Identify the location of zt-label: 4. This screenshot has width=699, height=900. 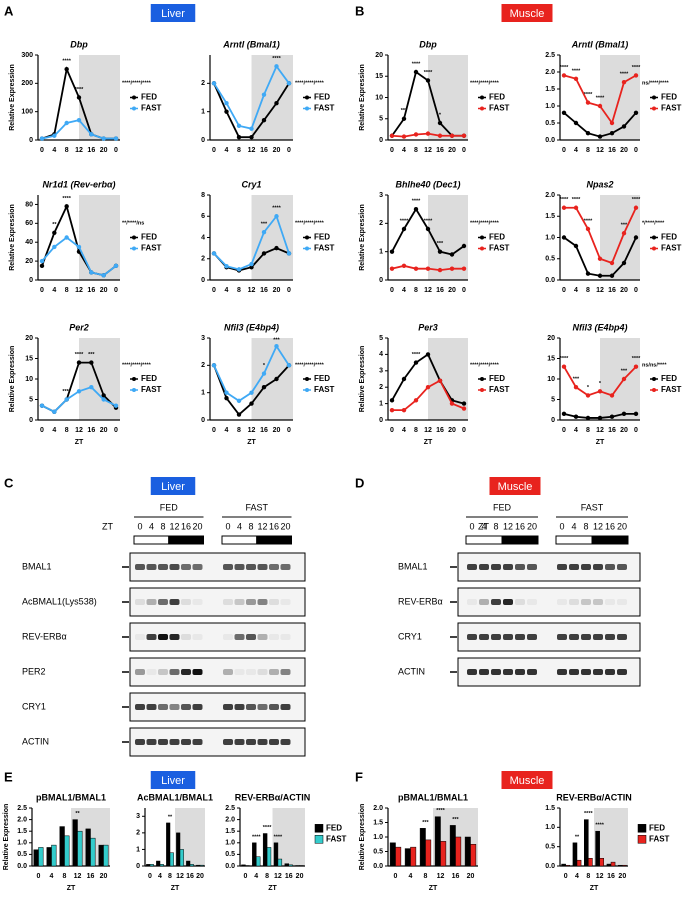
(151, 526).